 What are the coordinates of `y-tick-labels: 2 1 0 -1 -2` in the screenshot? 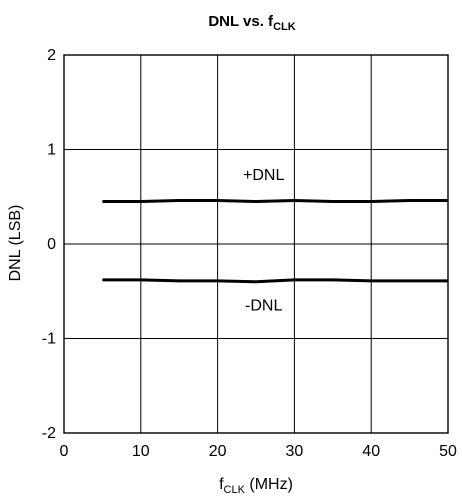 It's located at (49, 244).